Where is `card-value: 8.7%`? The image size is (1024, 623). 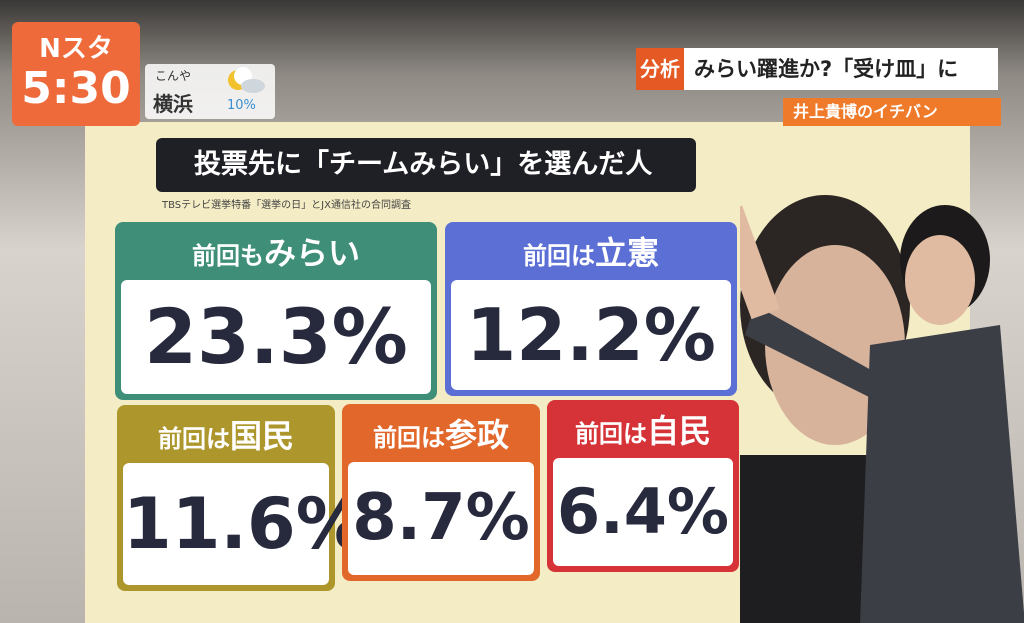
card-value: 8.7% is located at coordinates (441, 518).